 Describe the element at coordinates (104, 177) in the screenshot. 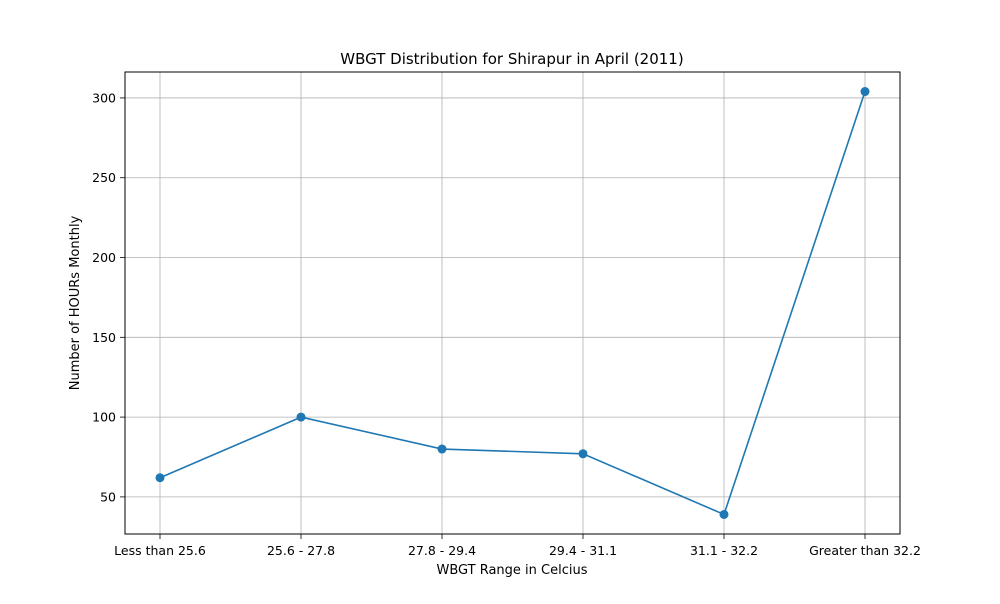

I see `y-tick-label: 250` at that location.